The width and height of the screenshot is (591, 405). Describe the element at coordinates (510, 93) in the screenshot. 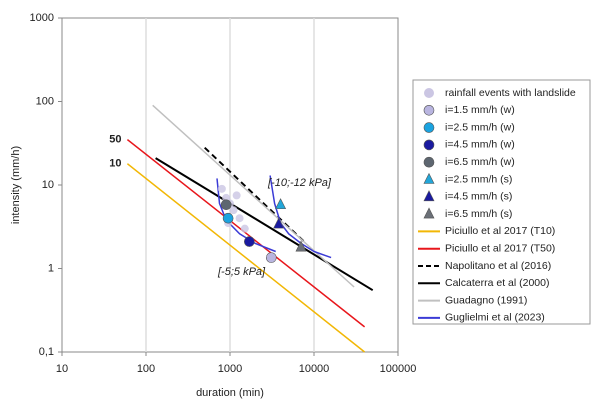

I see `legend-label: rainfall events with landslide` at that location.